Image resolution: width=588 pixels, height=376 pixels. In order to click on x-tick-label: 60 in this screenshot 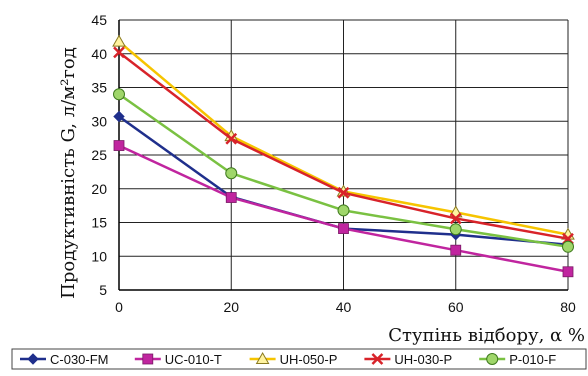, I will do `click(456, 307)`.